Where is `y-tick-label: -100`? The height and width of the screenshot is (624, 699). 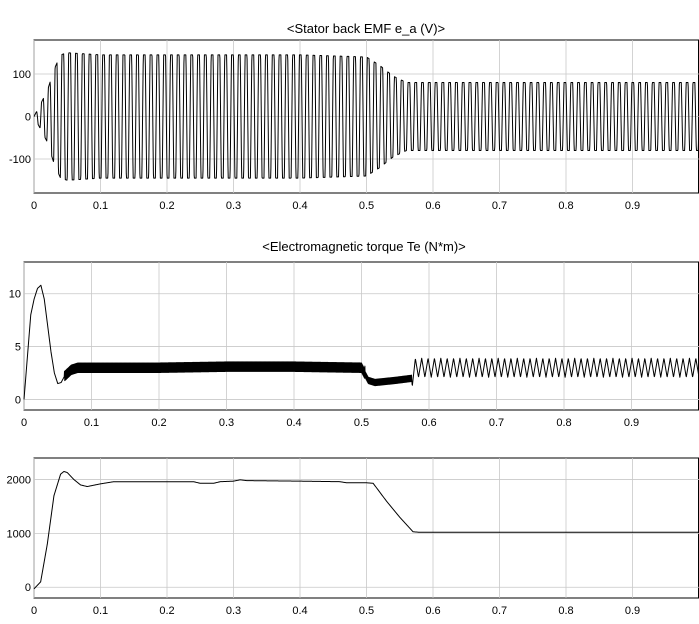 y-tick-label: -100 is located at coordinates (20, 160).